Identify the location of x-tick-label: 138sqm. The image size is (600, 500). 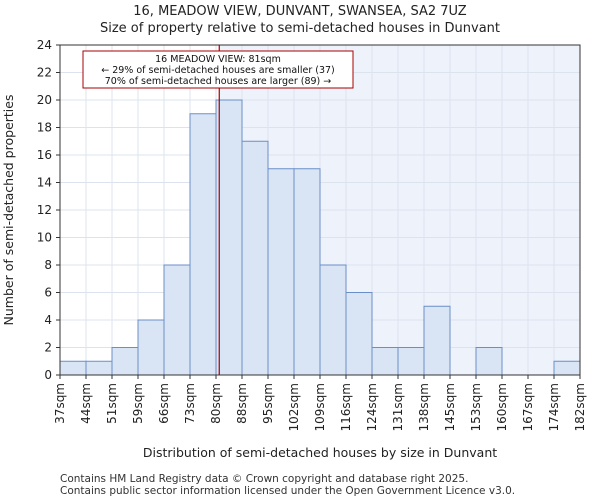
(424, 407).